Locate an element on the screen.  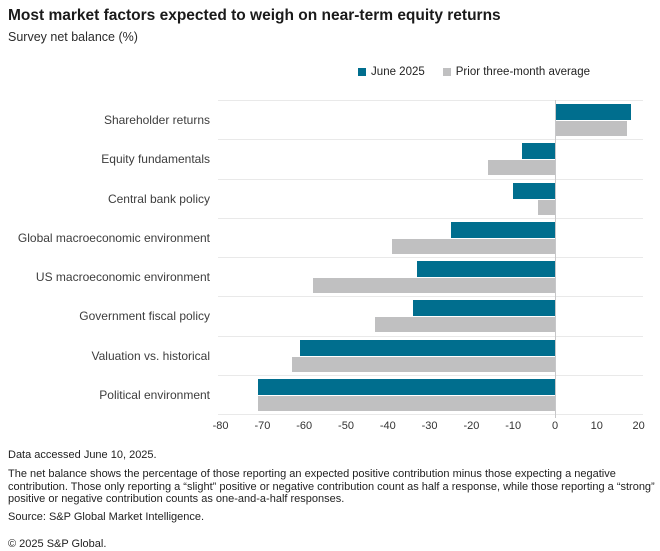
x-tick-label: 0 is located at coordinates (555, 426).